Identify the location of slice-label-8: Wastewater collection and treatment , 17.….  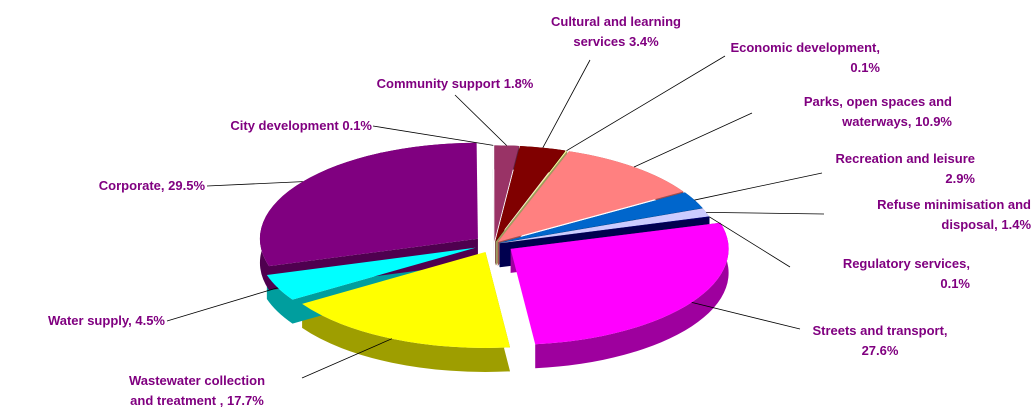
(197, 390).